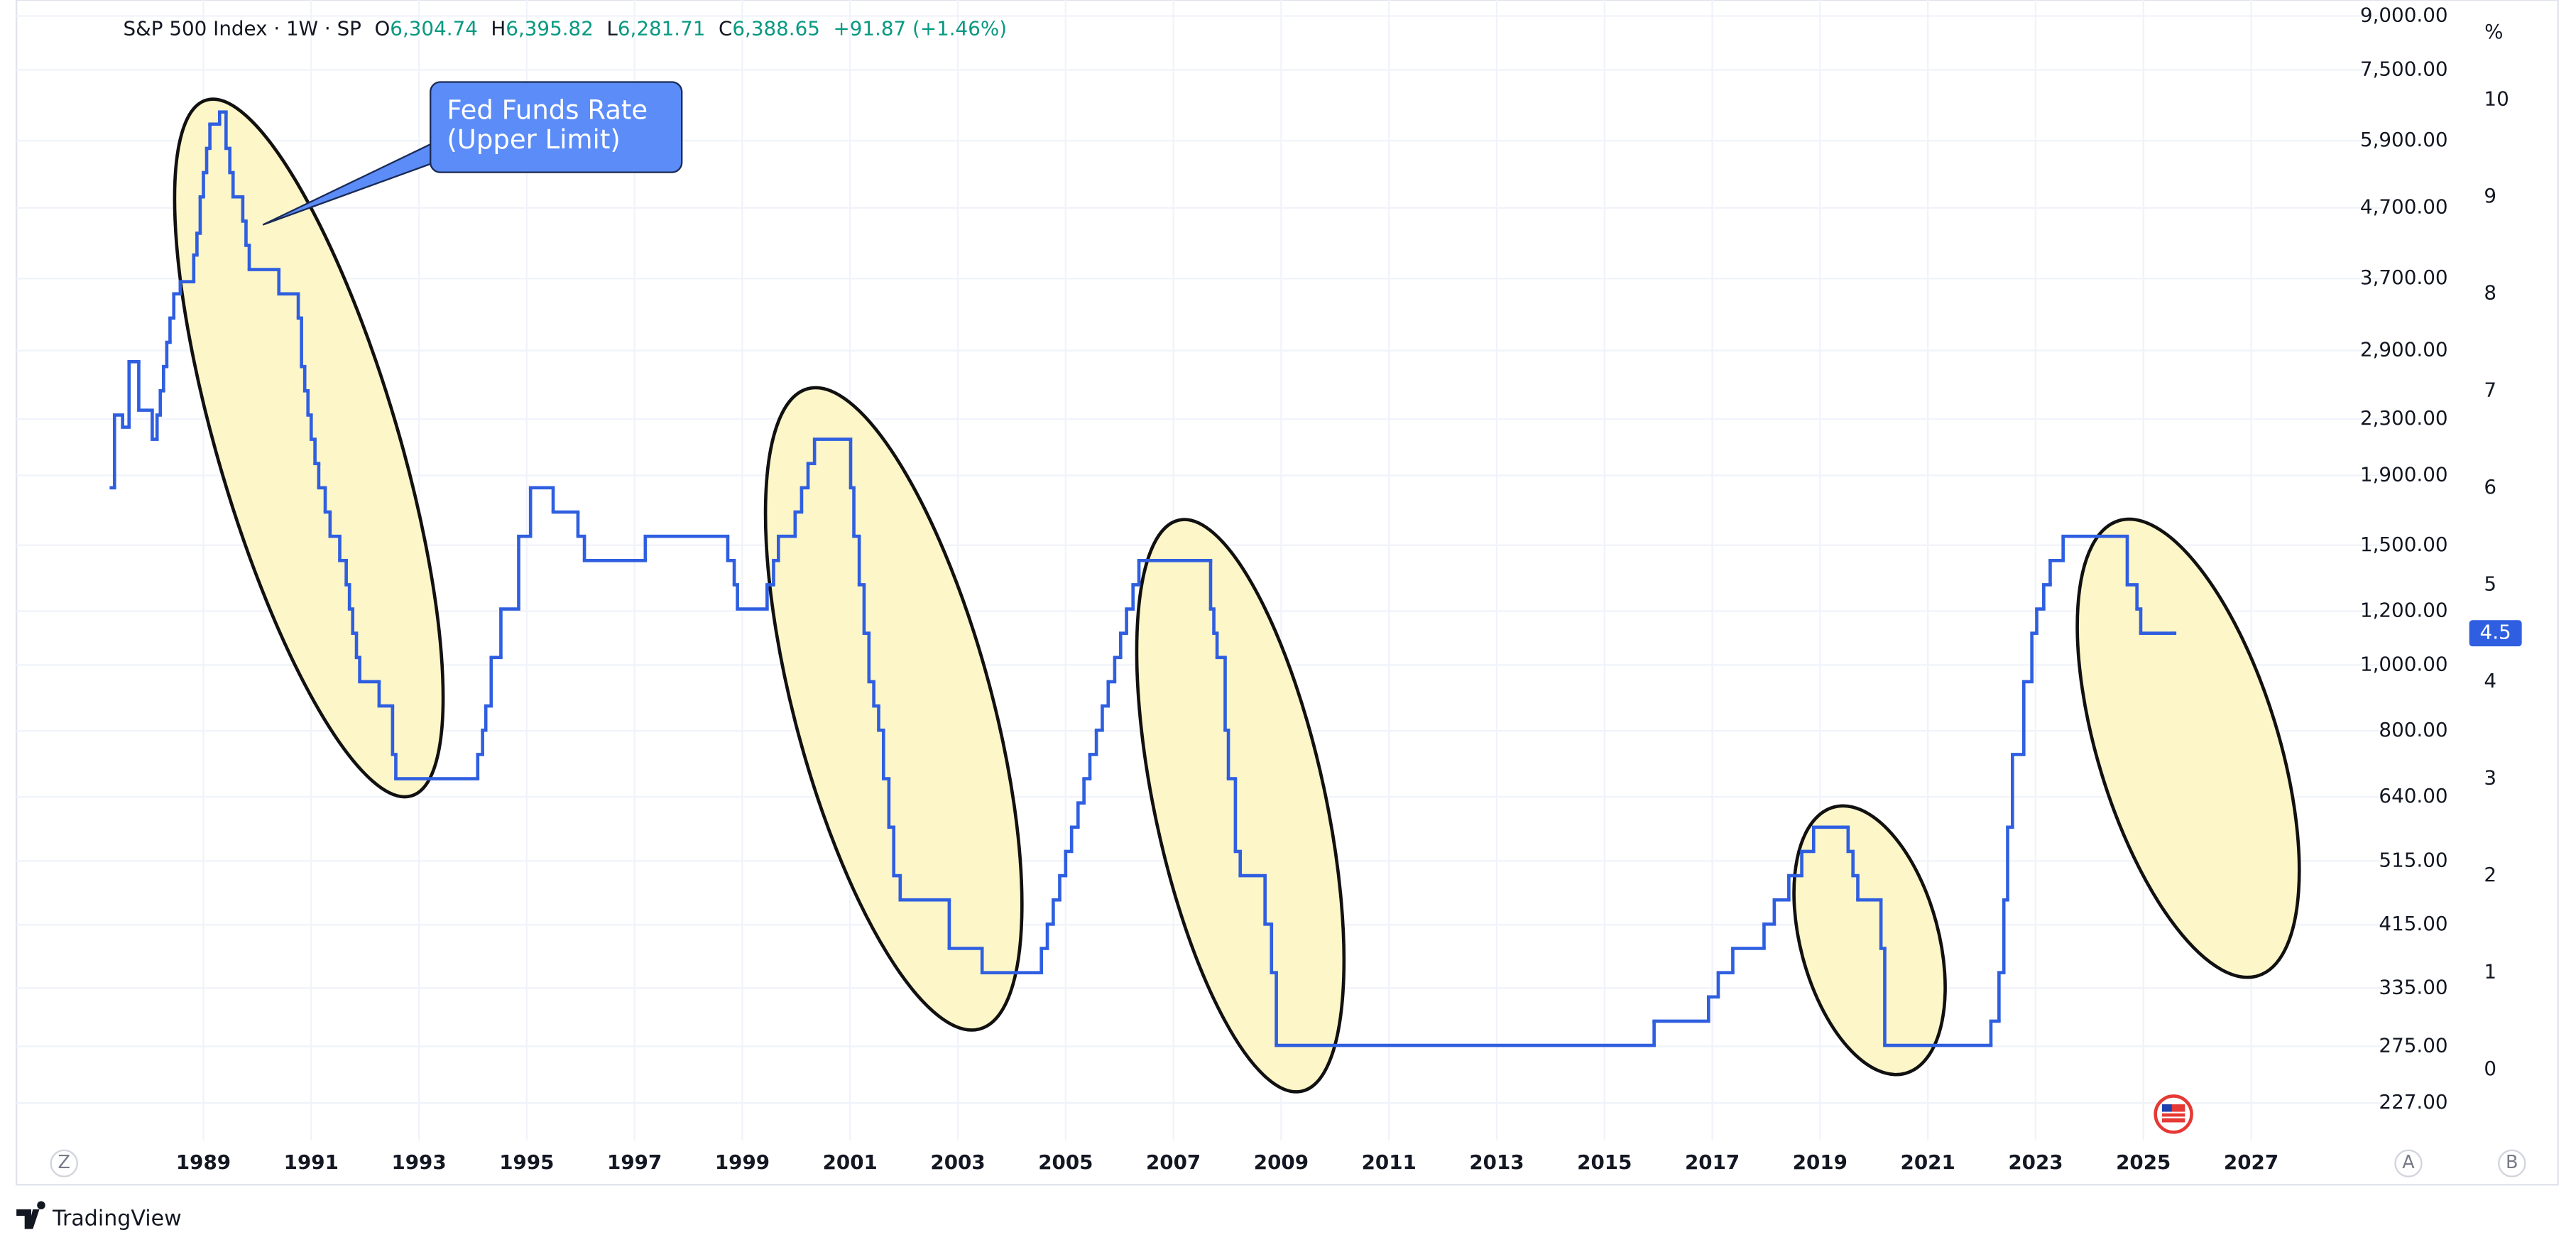 The image size is (2576, 1252). I want to click on ohlc-value: 6,395.82, so click(550, 28).